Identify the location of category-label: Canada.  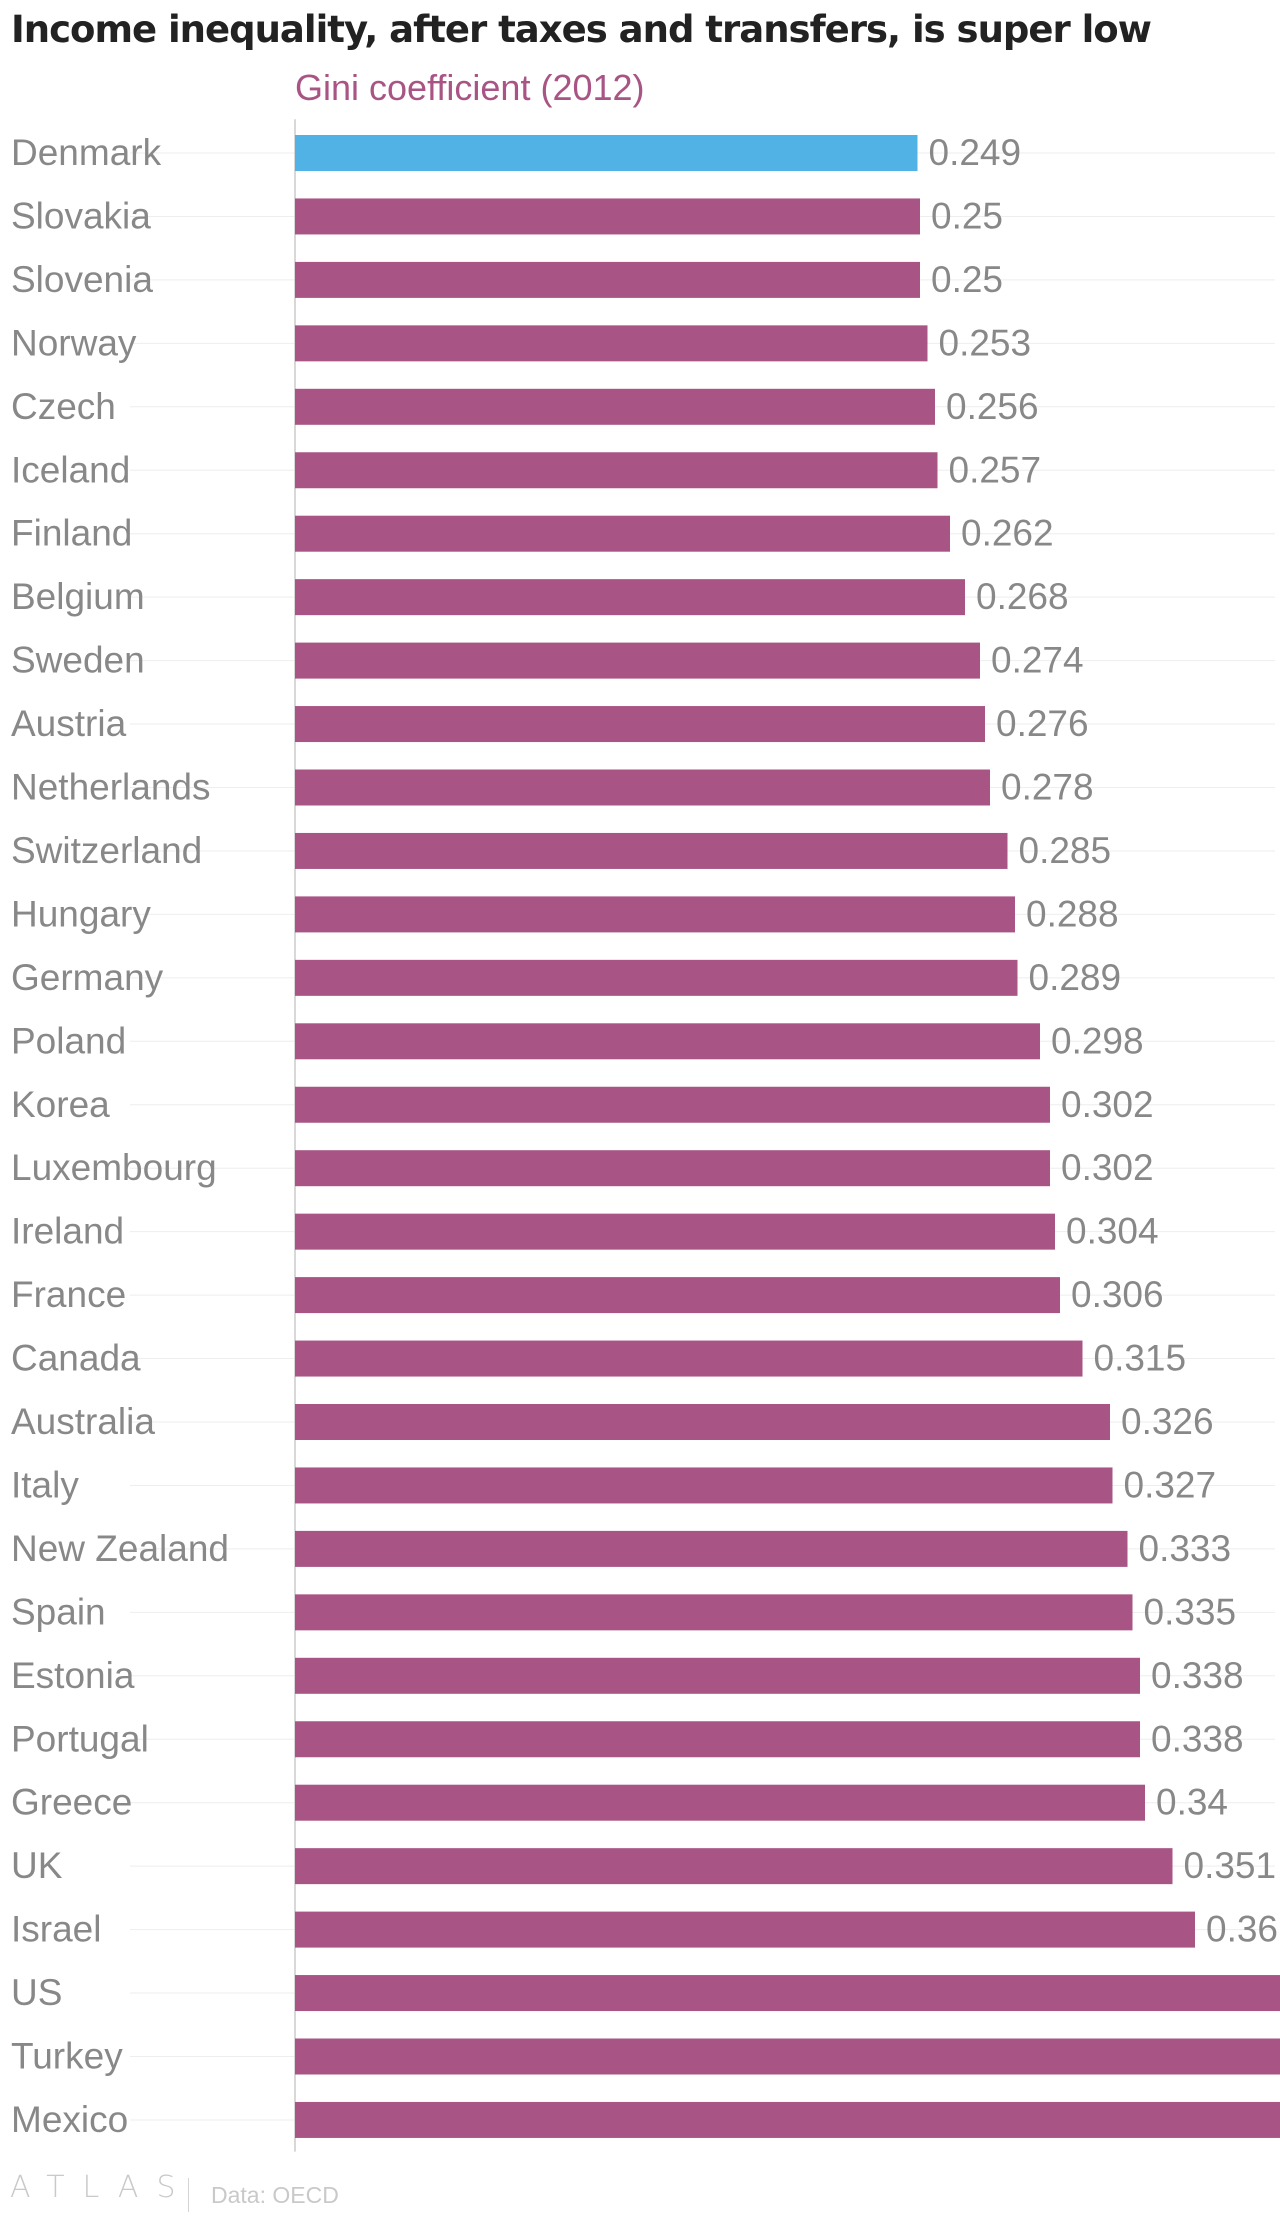
(76, 1358).